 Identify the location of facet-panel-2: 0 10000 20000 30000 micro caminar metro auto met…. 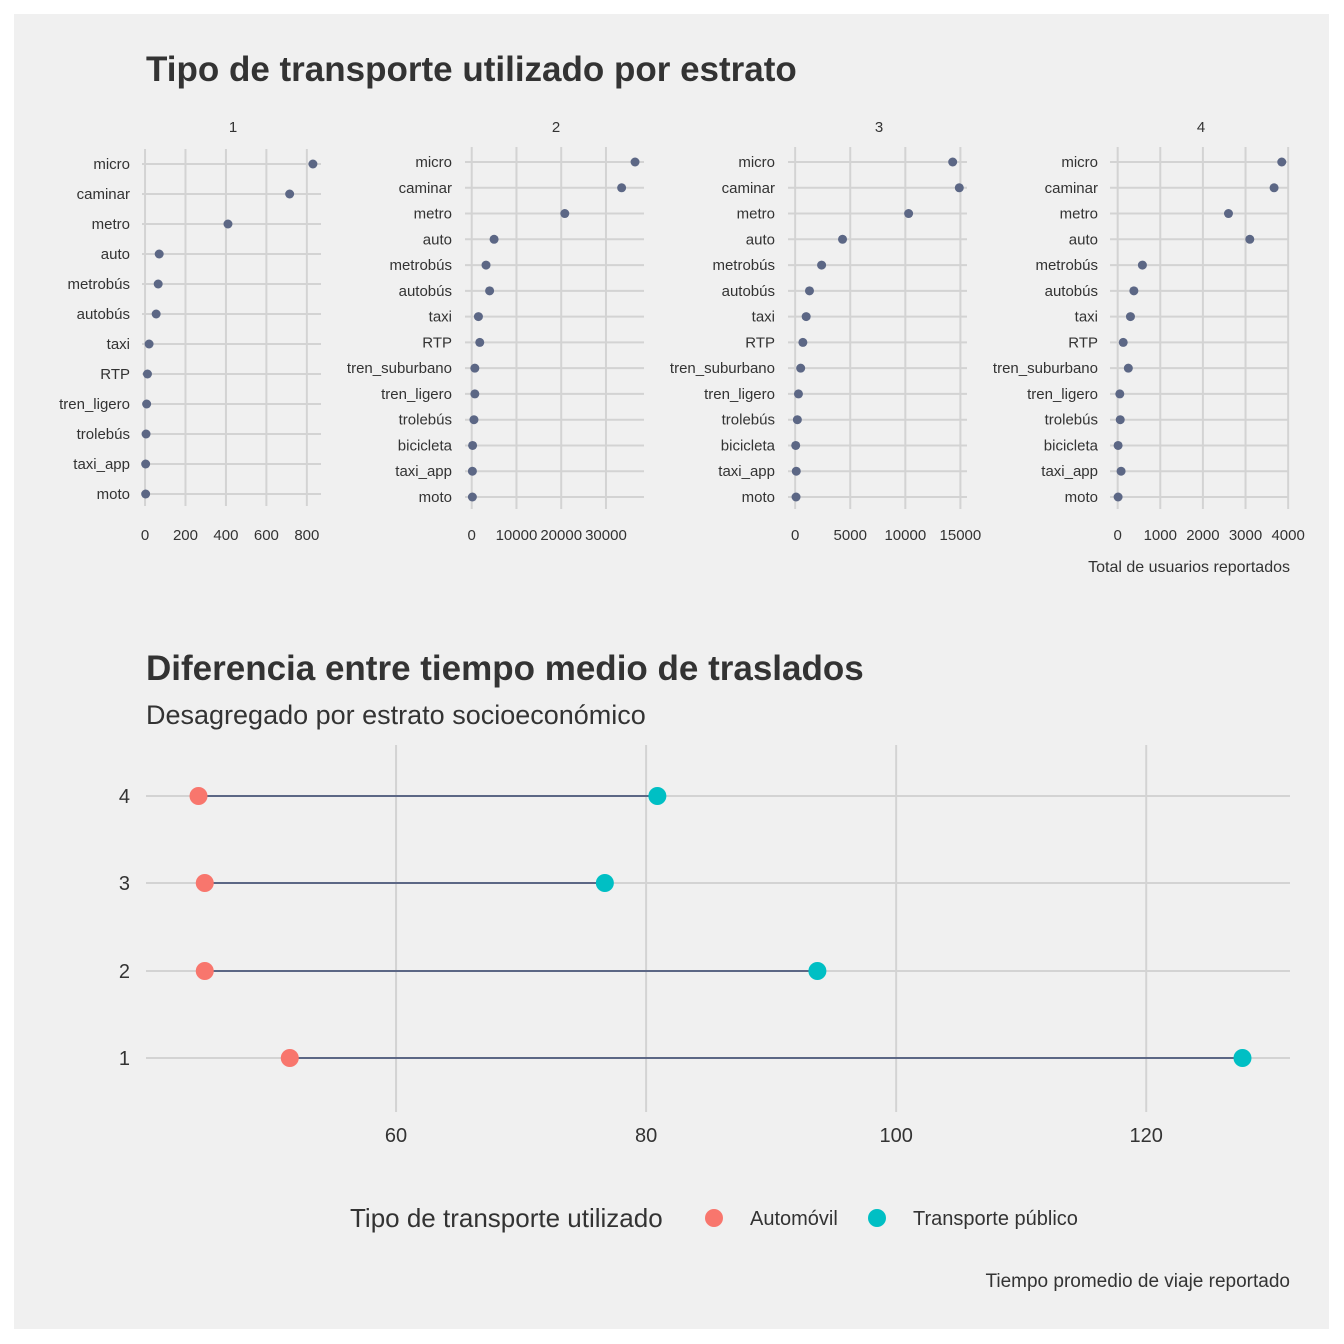
(495, 345).